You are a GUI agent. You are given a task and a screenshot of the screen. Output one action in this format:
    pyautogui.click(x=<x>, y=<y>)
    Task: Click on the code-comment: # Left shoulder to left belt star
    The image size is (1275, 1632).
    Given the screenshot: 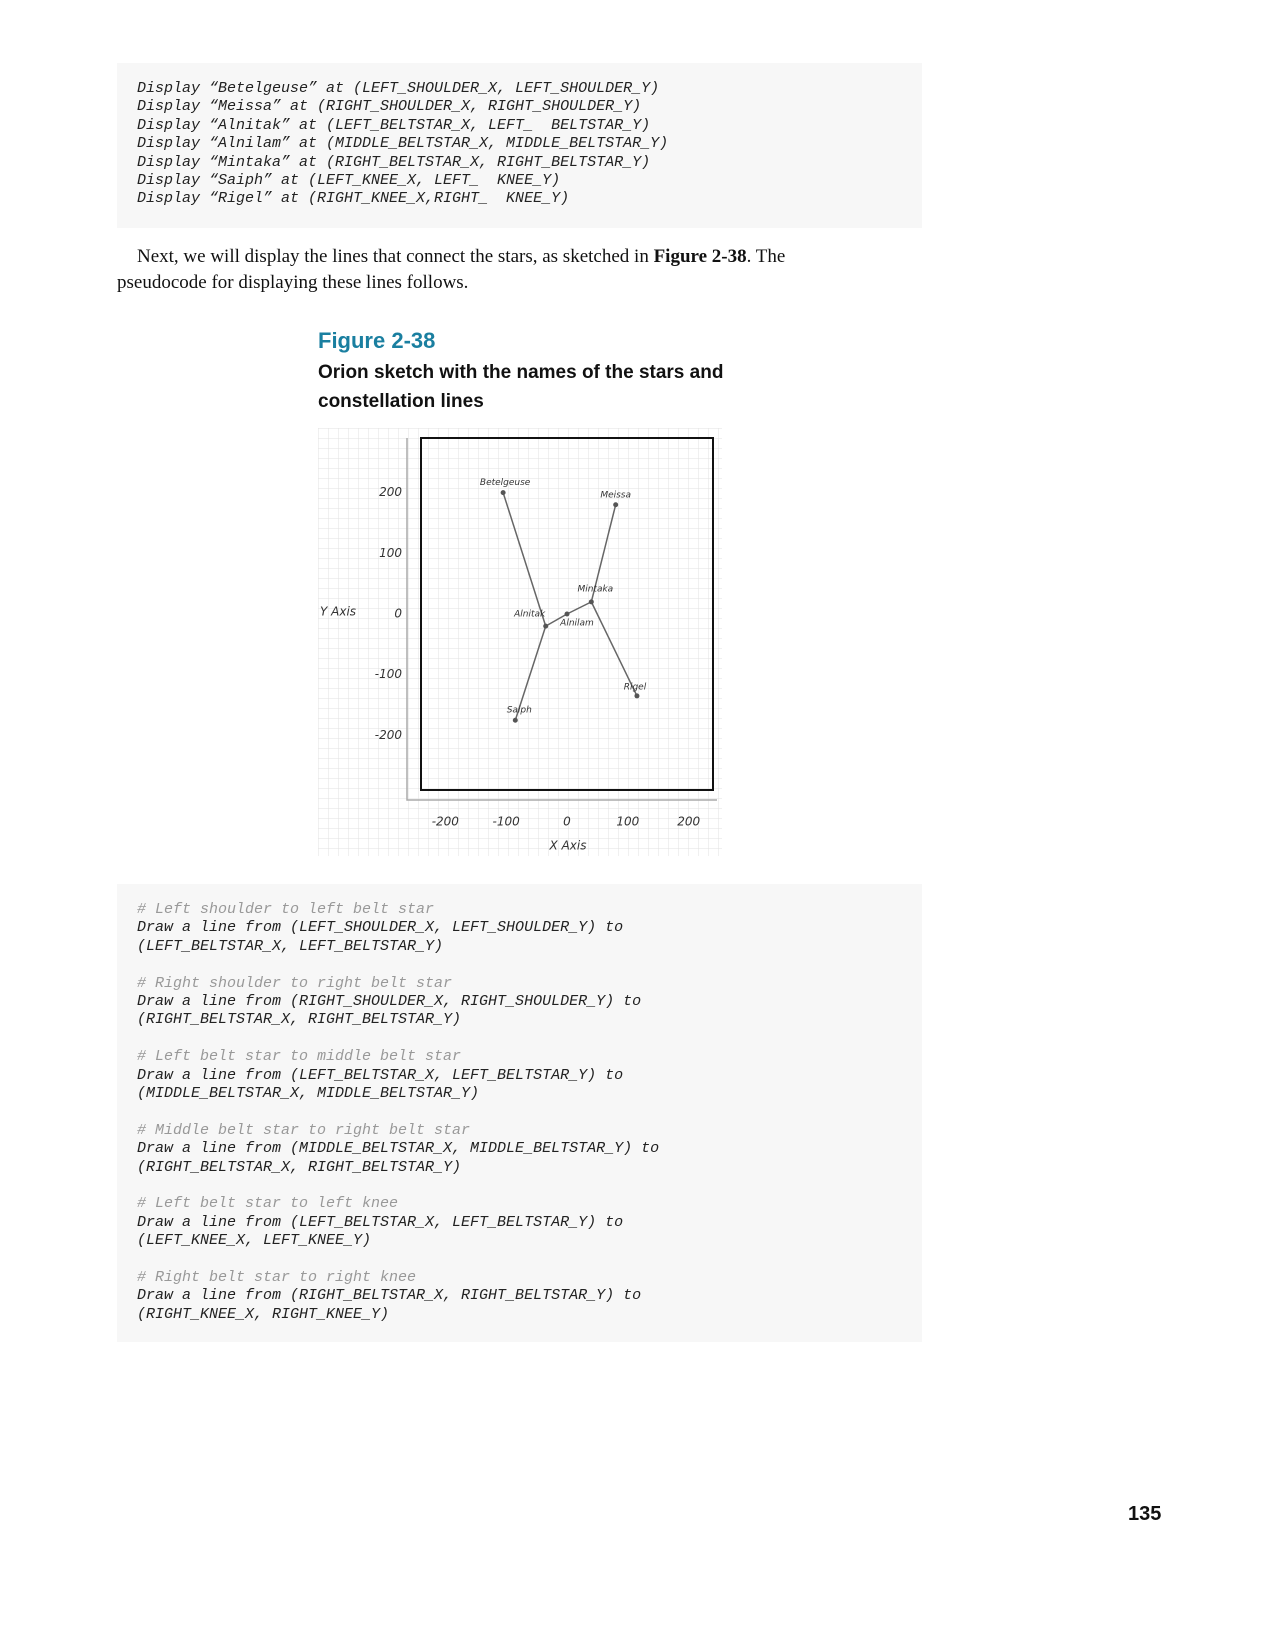 What is the action you would take?
    pyautogui.click(x=286, y=909)
    